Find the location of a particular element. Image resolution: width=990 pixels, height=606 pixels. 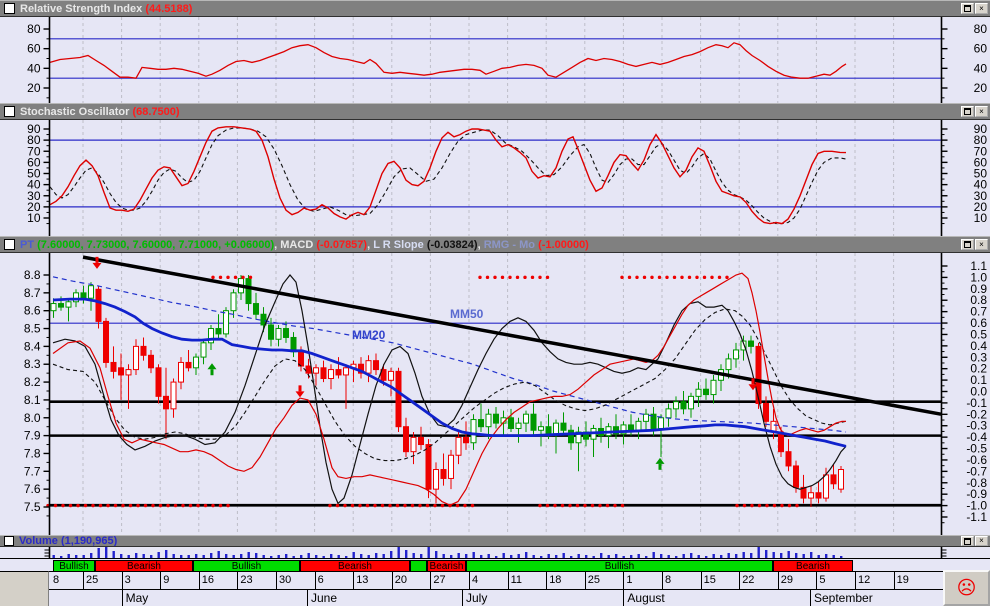

stochastic-maximize-icon is located at coordinates (967, 111).